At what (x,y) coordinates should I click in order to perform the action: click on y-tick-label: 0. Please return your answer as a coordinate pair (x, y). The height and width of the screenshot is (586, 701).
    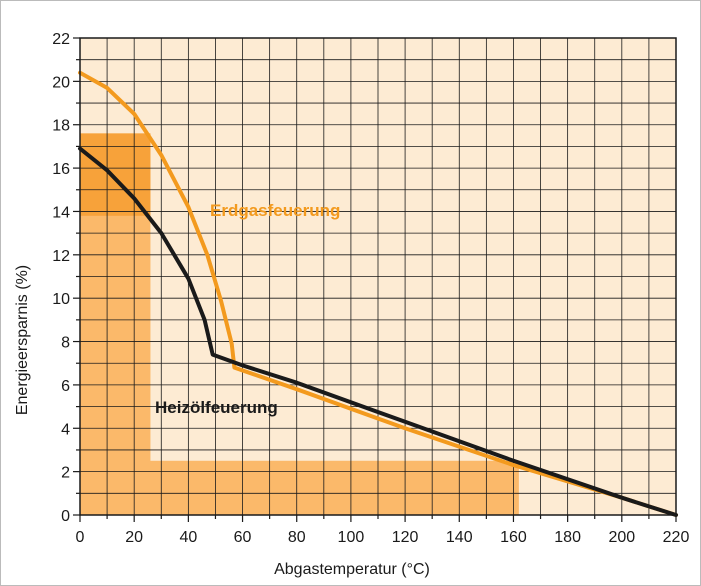
    Looking at the image, I should click on (65, 516).